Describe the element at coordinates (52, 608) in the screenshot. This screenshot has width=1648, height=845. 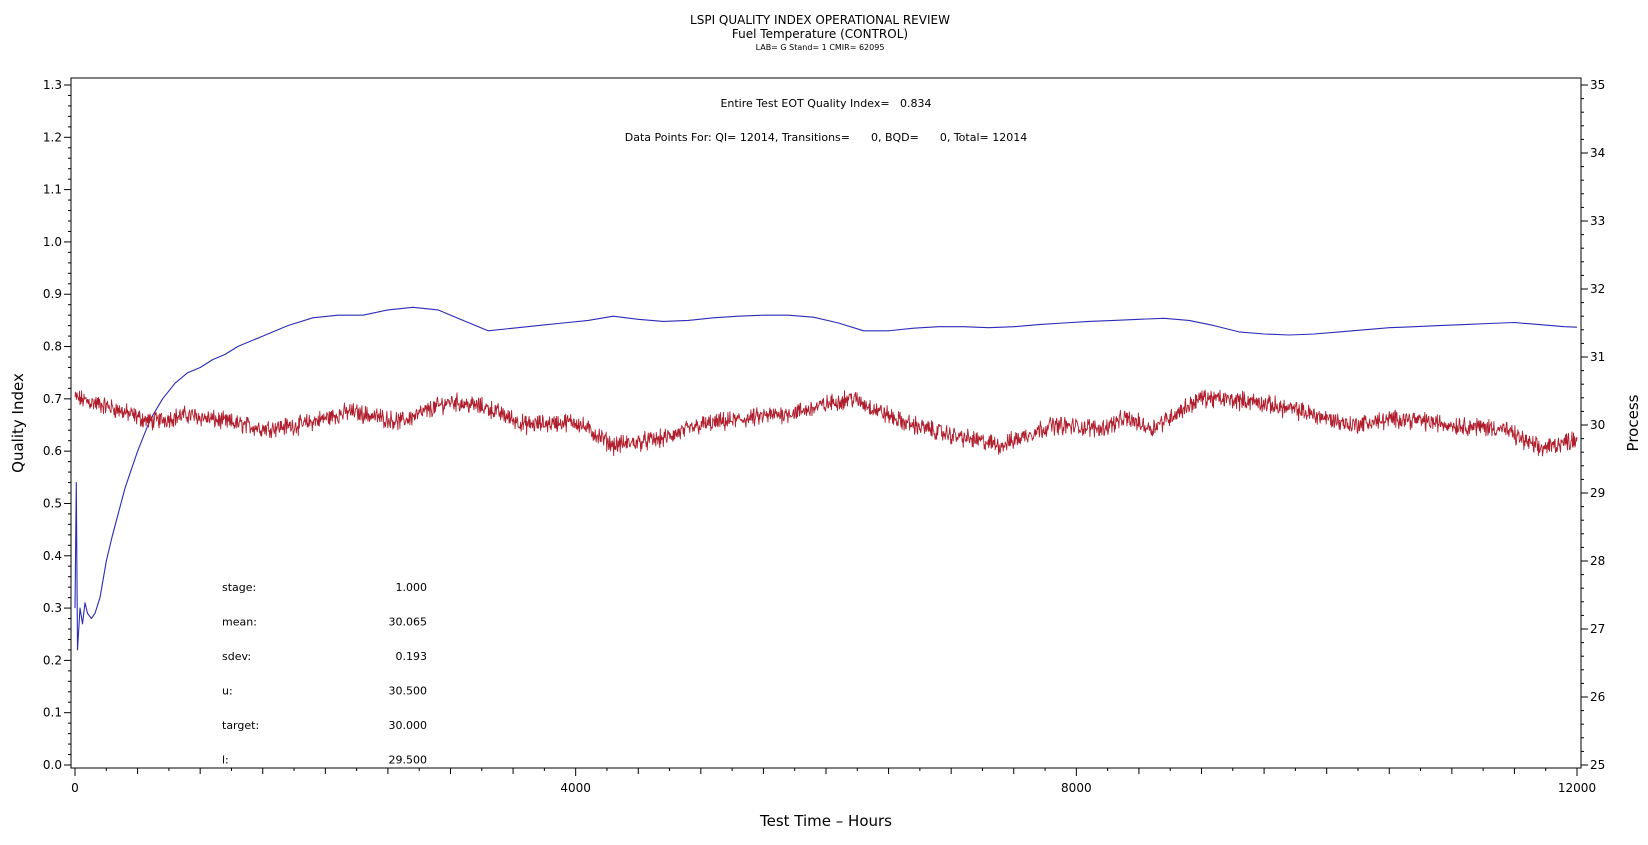
I see `y-left-tick-label: 0.3` at that location.